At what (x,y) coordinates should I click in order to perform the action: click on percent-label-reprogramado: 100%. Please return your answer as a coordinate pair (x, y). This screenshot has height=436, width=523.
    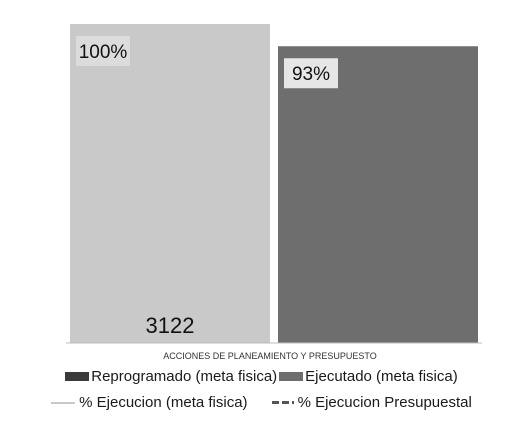
    Looking at the image, I should click on (103, 52).